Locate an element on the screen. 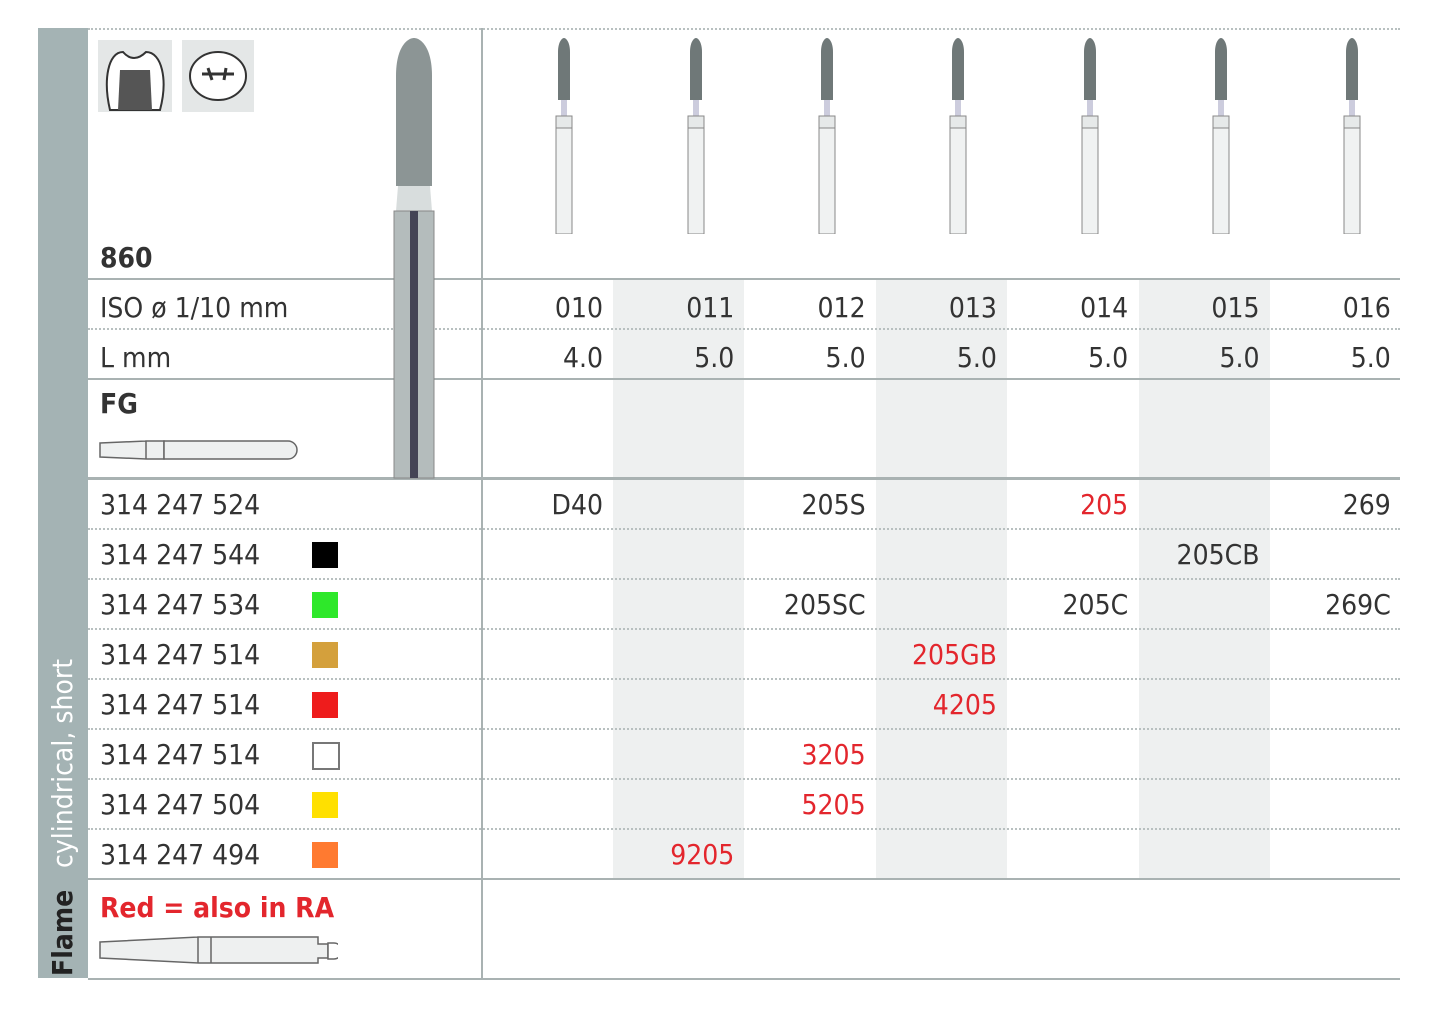 The height and width of the screenshot is (1025, 1437). fg-shank-icon is located at coordinates (198, 450).